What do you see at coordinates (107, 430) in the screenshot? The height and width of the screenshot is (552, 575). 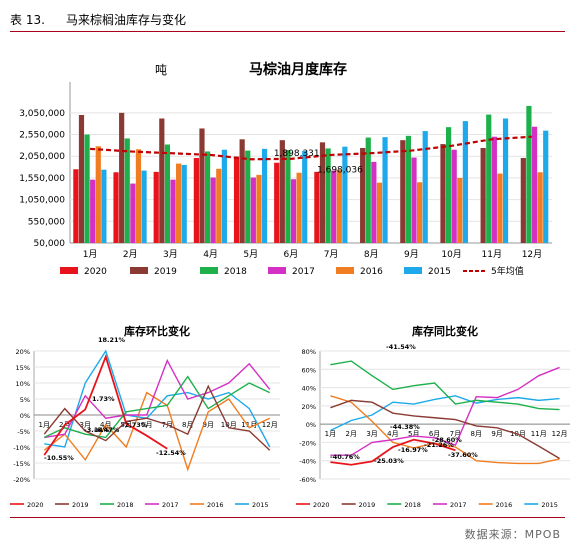 I see `data-label: -6.47%` at bounding box center [107, 430].